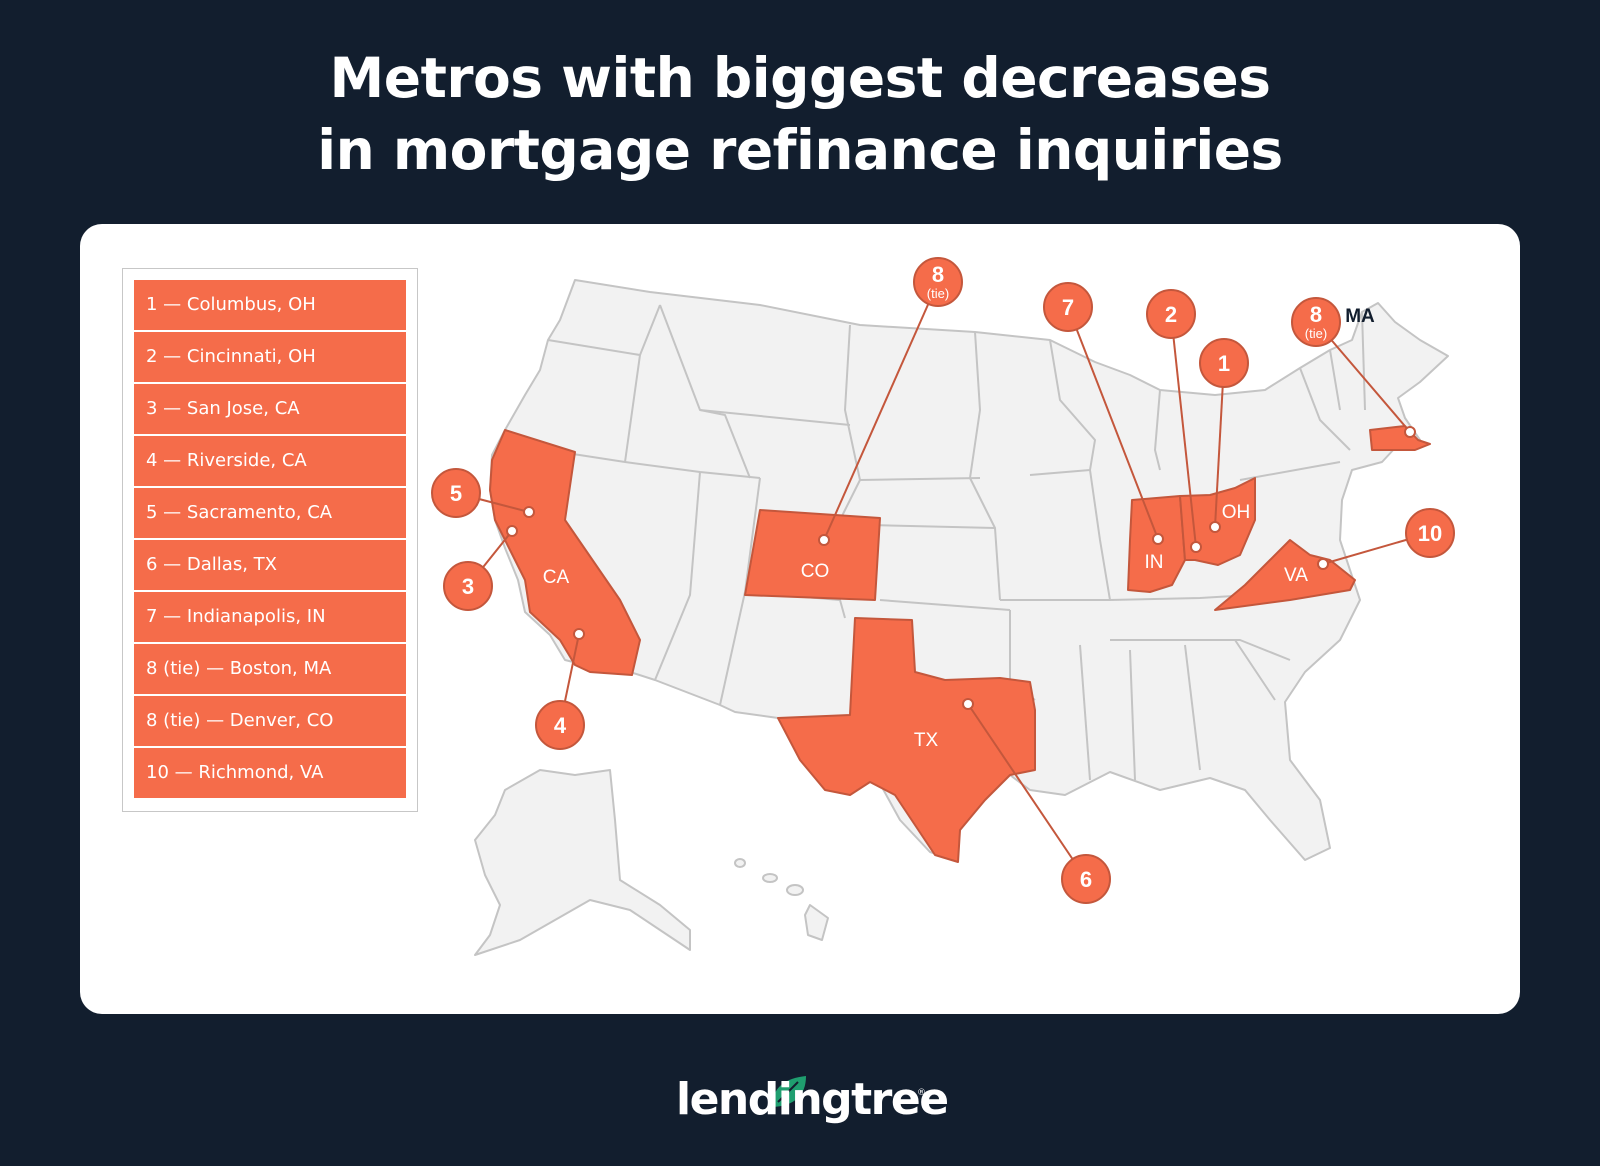 This screenshot has width=1600, height=1166. What do you see at coordinates (556, 577) in the screenshot?
I see `state-label-ca: CA` at bounding box center [556, 577].